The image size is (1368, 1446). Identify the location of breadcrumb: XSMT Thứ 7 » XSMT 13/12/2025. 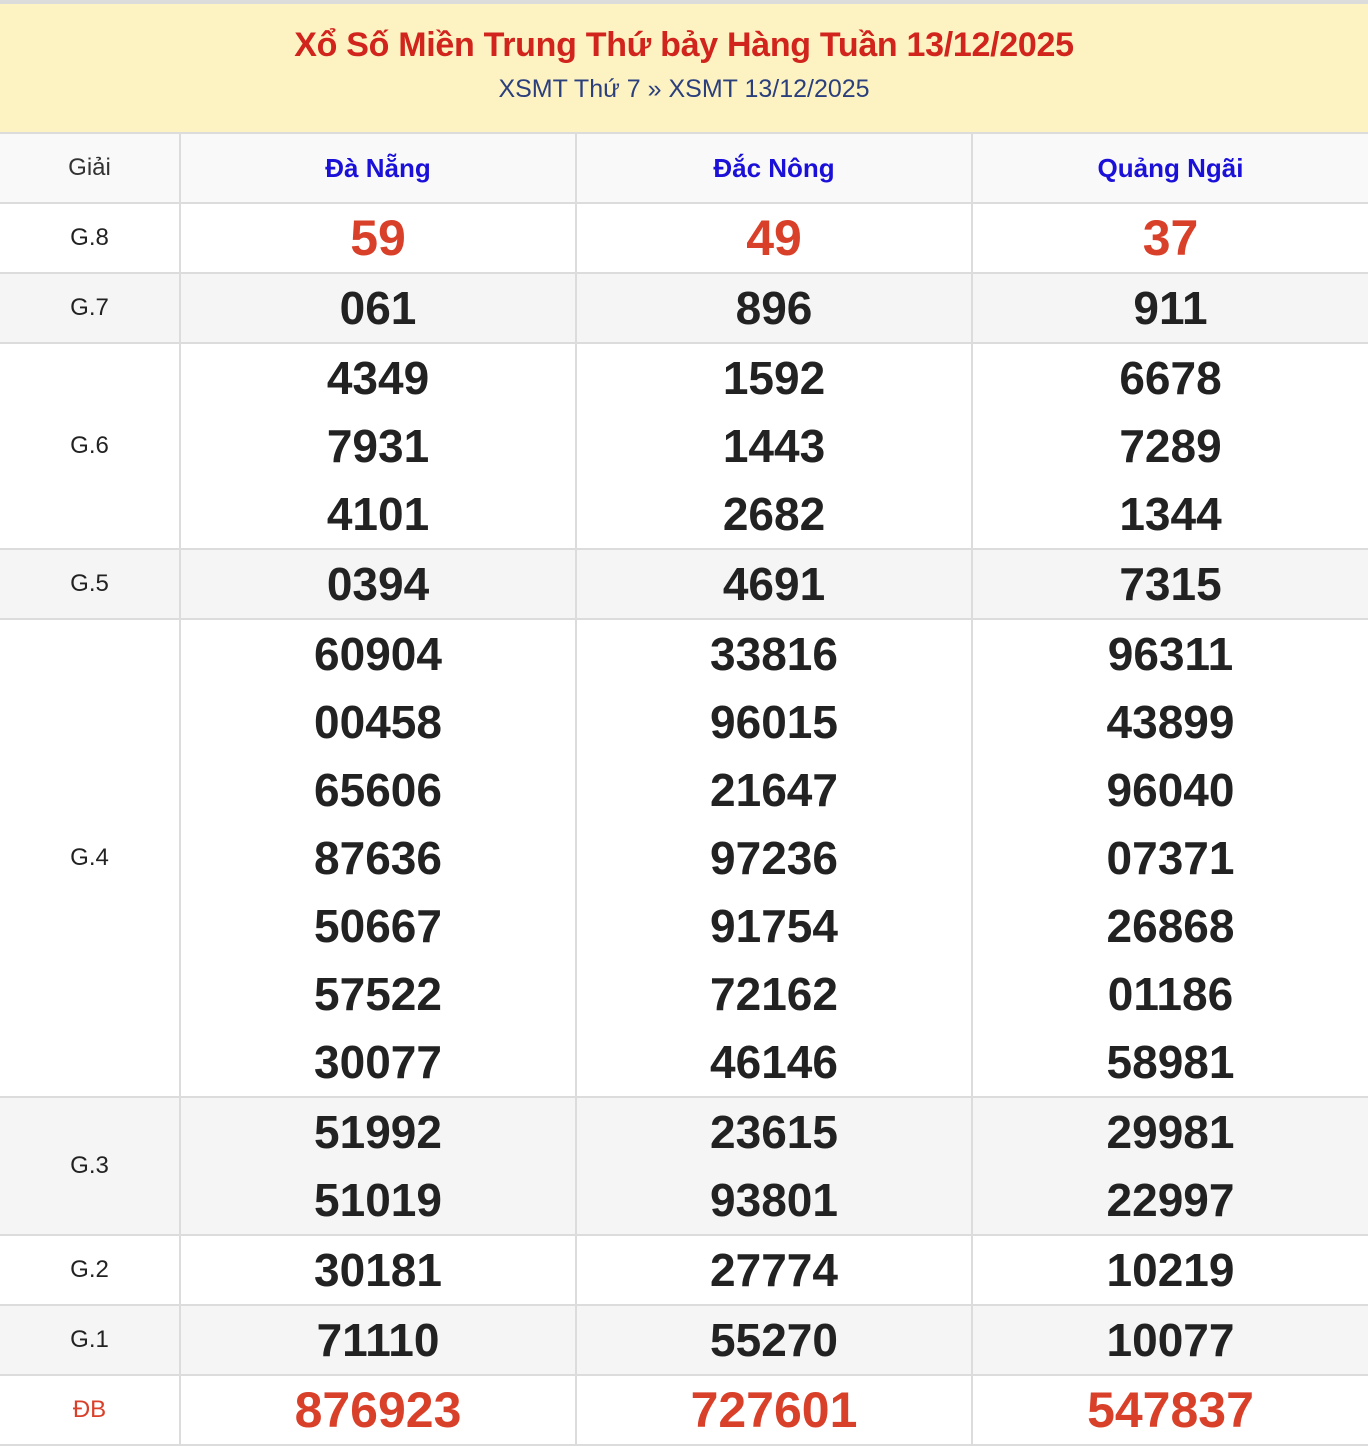
(684, 89).